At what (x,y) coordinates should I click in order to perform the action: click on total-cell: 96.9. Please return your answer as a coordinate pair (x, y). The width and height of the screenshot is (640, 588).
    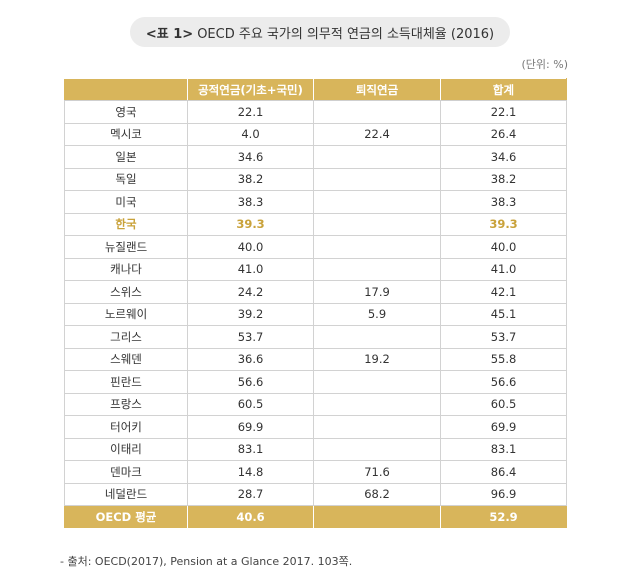
    Looking at the image, I should click on (503, 494).